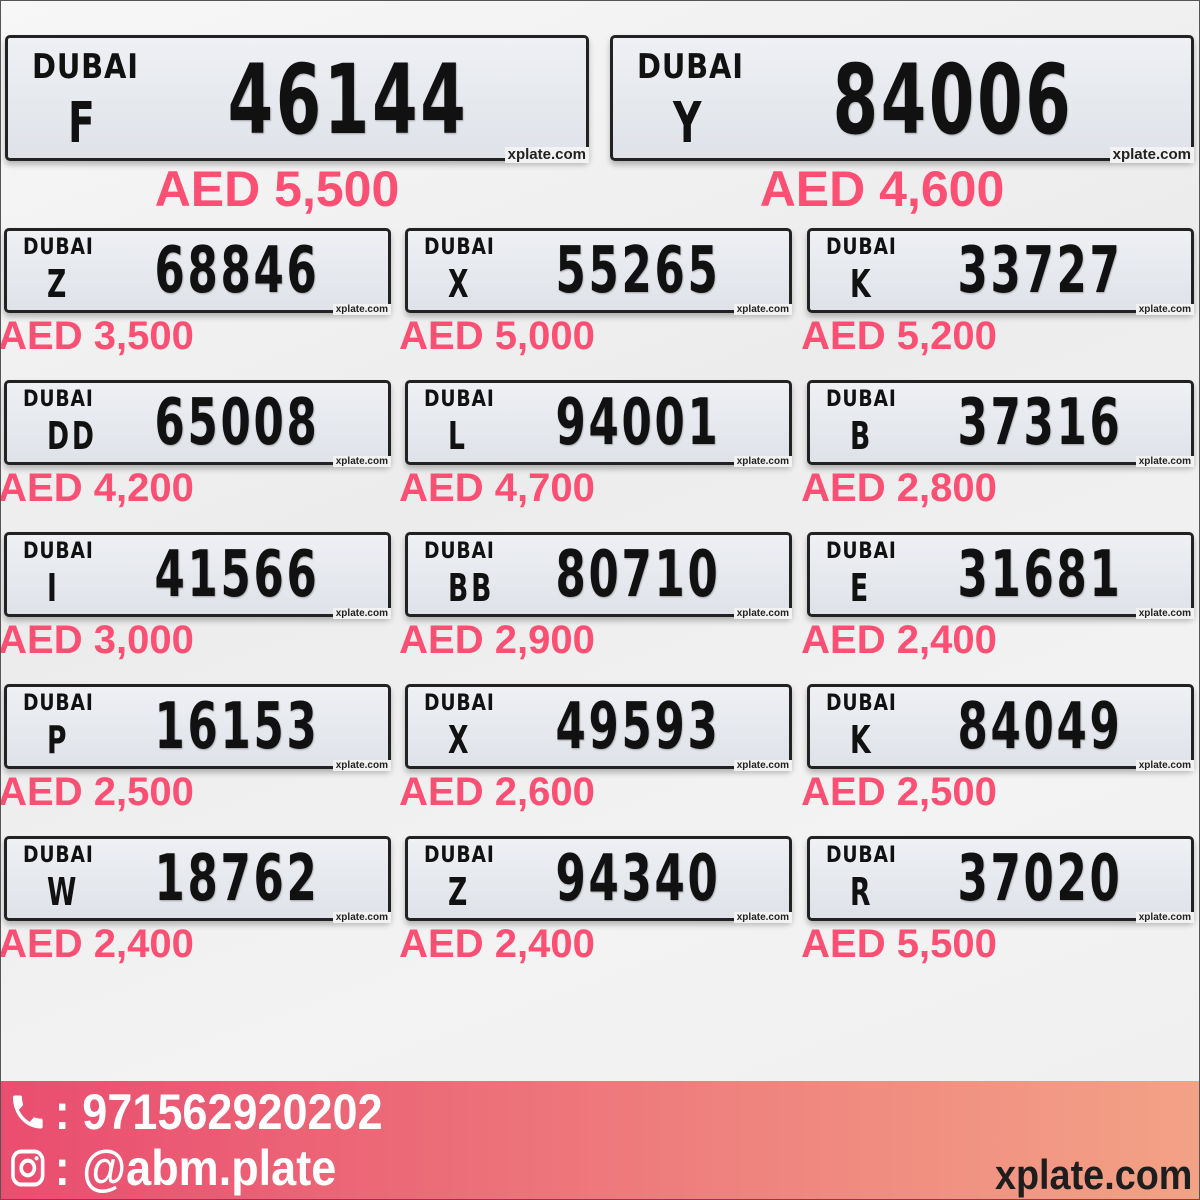  Describe the element at coordinates (97, 640) in the screenshot. I see `plate-price: AED 3,000` at that location.